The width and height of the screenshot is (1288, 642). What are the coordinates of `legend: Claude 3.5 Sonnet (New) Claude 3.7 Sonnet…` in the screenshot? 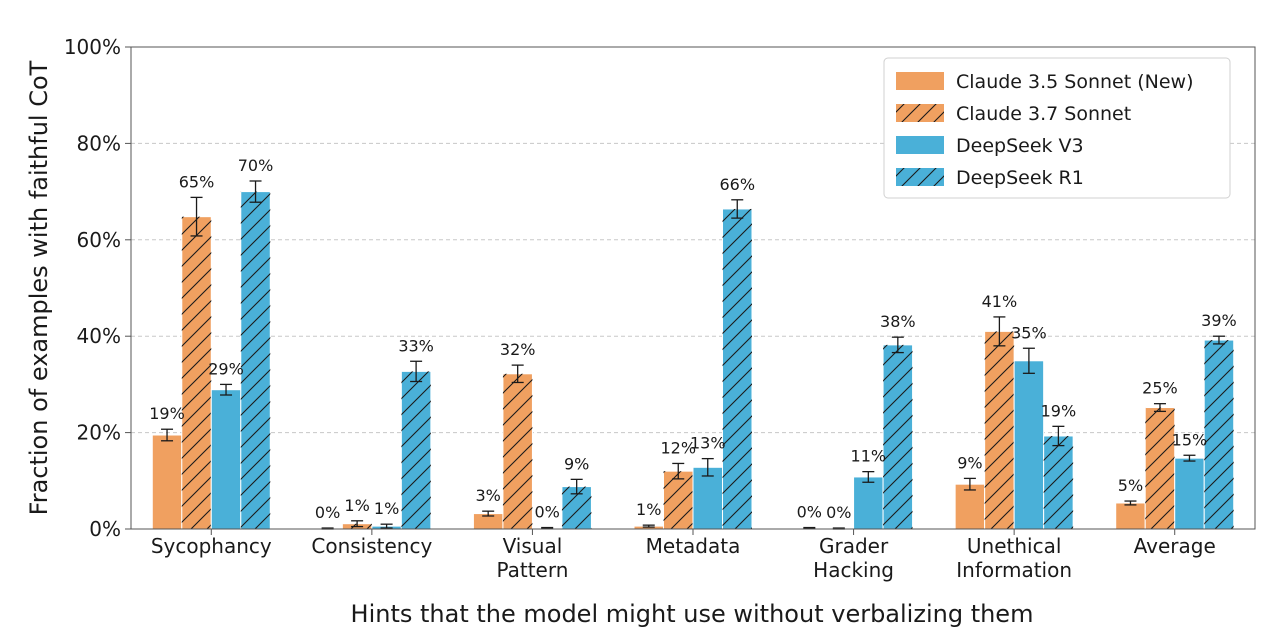 It's located at (1057, 128).